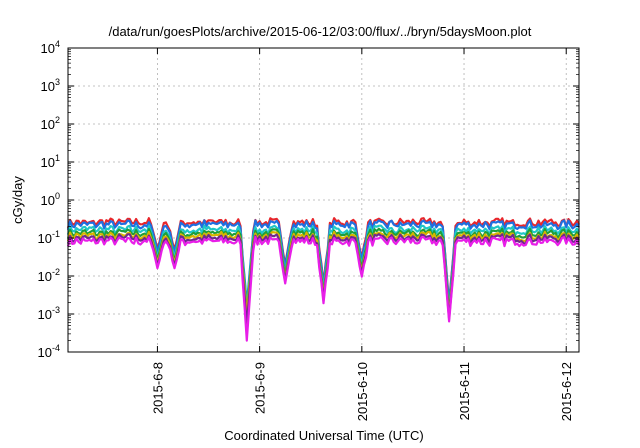  Describe the element at coordinates (49, 313) in the screenshot. I see `y-tick-label: 10⁻³` at that location.